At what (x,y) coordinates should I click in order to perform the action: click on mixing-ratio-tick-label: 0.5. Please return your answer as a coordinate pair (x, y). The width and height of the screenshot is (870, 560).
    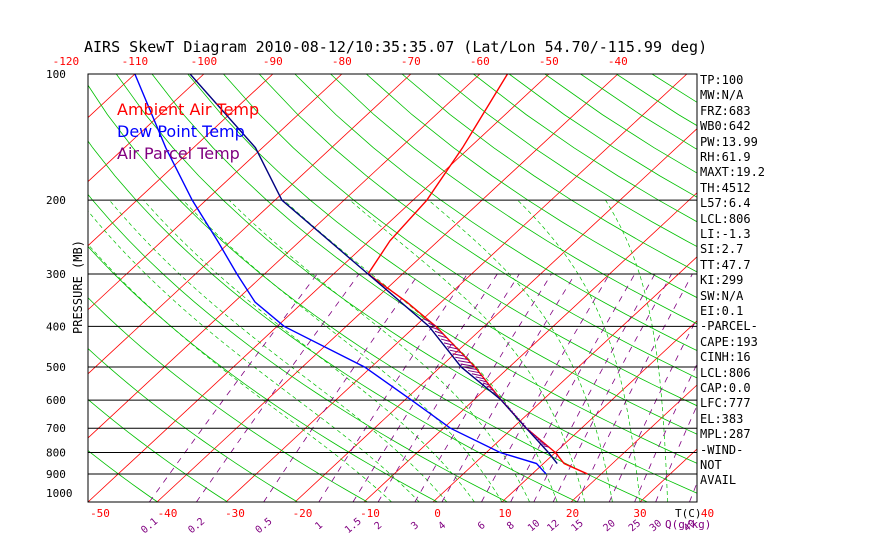
    Looking at the image, I should click on (264, 526).